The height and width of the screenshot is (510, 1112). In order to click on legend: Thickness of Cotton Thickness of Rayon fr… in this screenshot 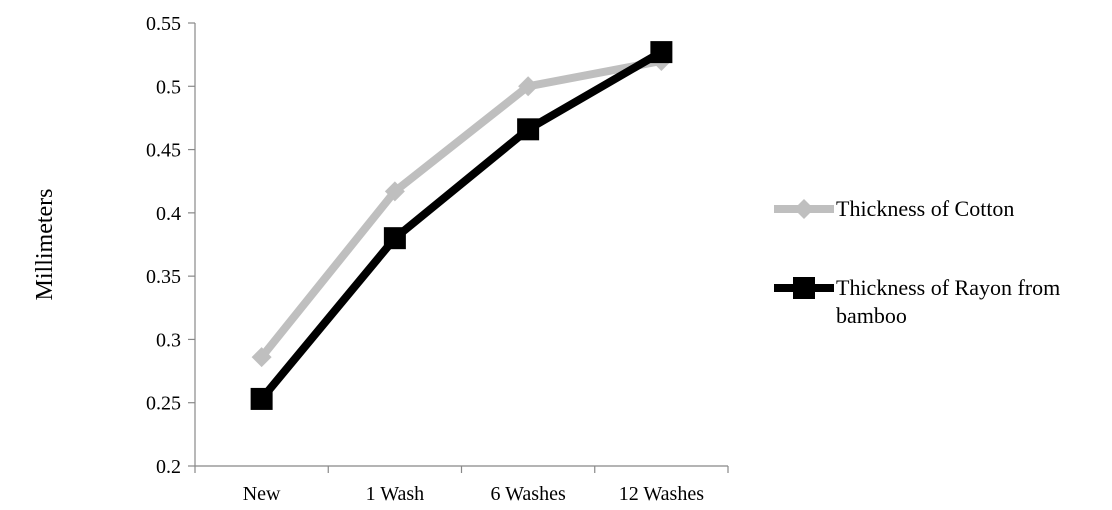, I will do `click(917, 262)`.